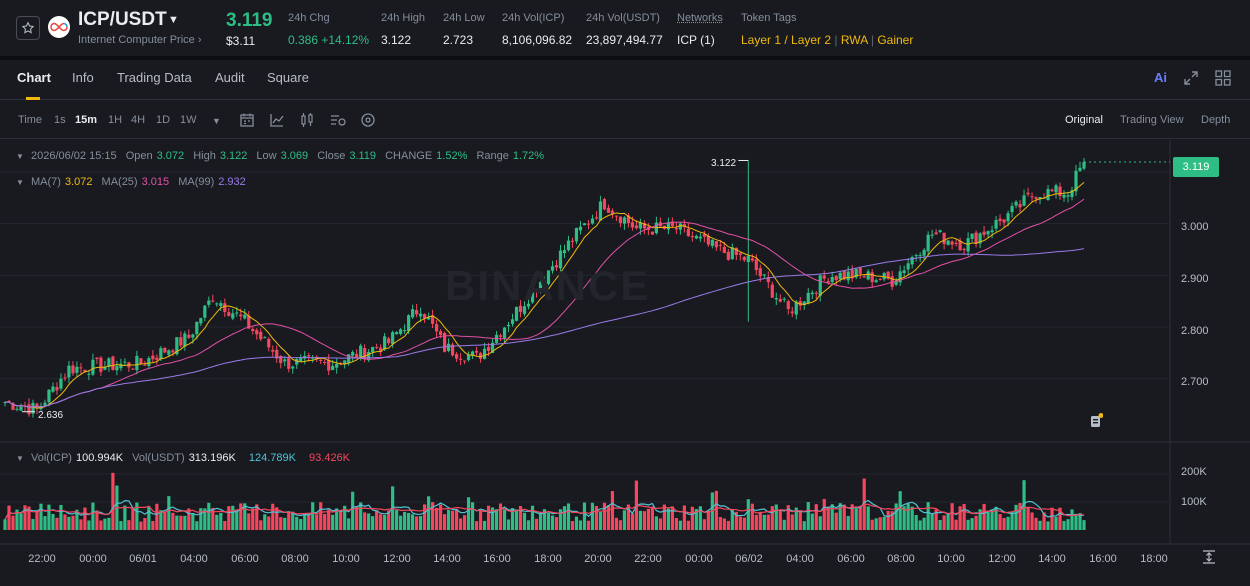  I want to click on token-tag: Layer 1 / Layer 2, so click(786, 40).